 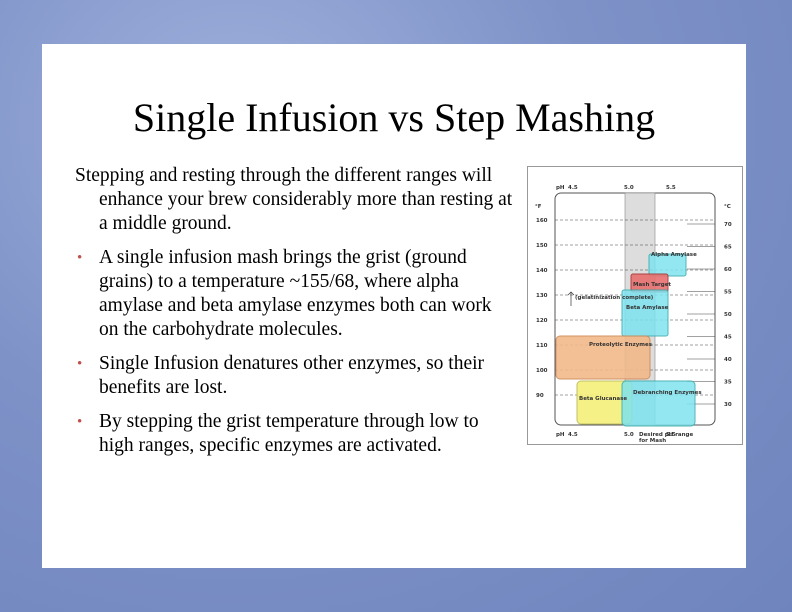 What do you see at coordinates (538, 207) in the screenshot?
I see `axis-unit: °F` at bounding box center [538, 207].